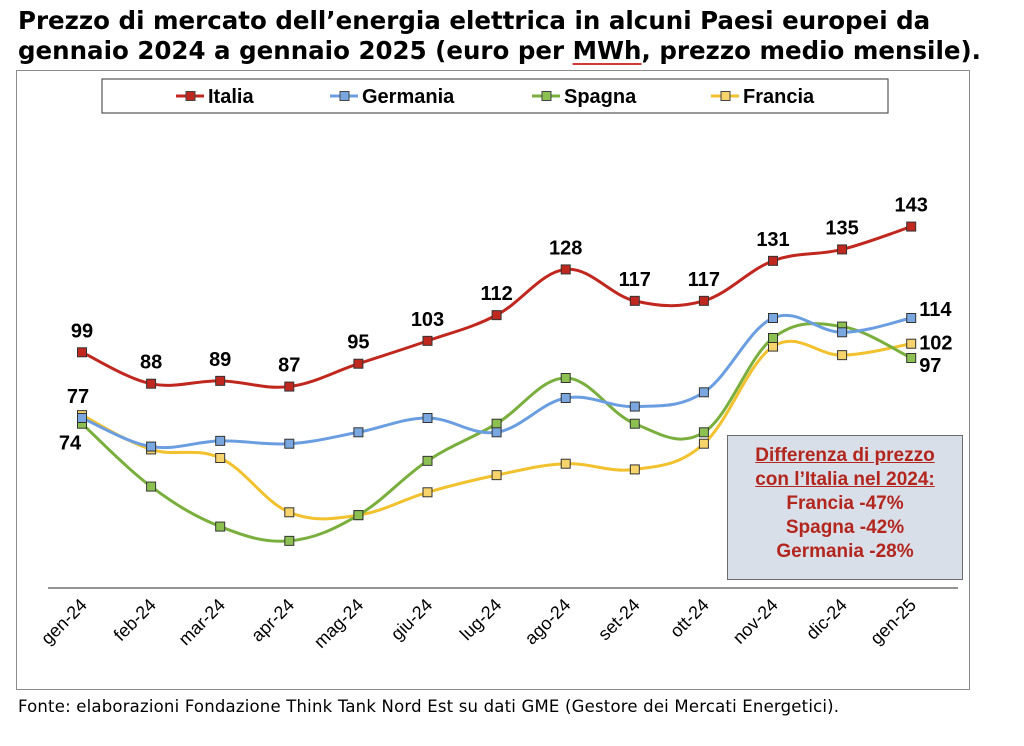  What do you see at coordinates (70, 444) in the screenshot?
I see `data-label-spagna: 74` at bounding box center [70, 444].